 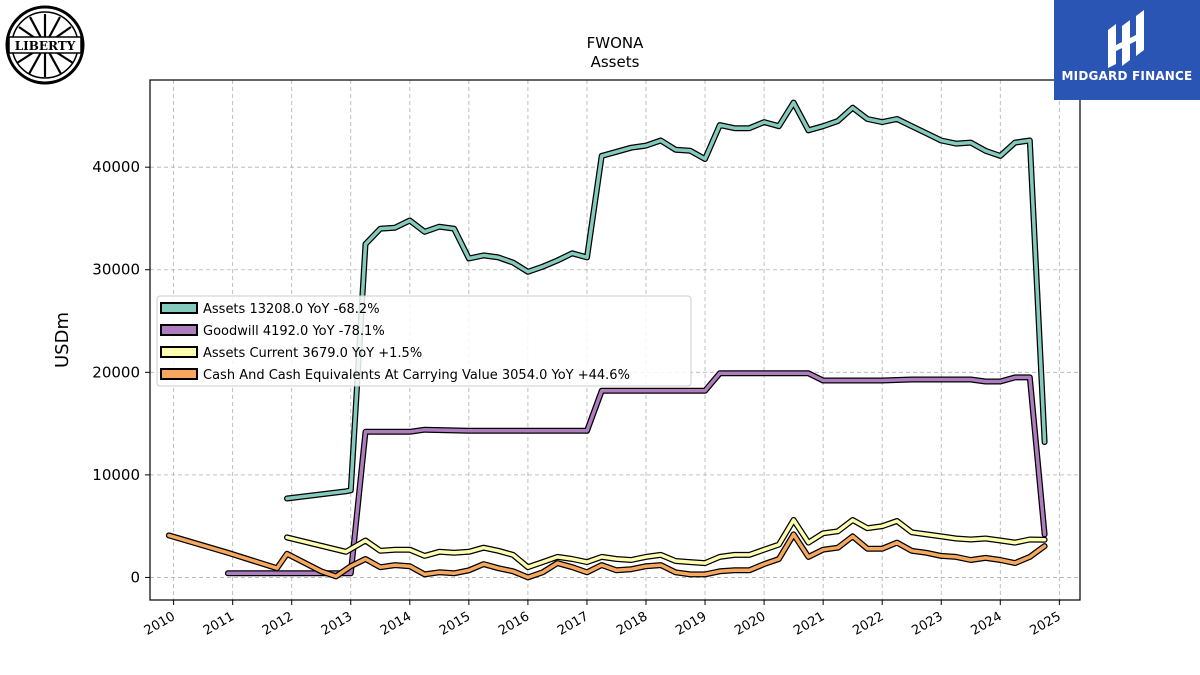 What do you see at coordinates (116, 475) in the screenshot?
I see `y-tick-label: 10000` at bounding box center [116, 475].